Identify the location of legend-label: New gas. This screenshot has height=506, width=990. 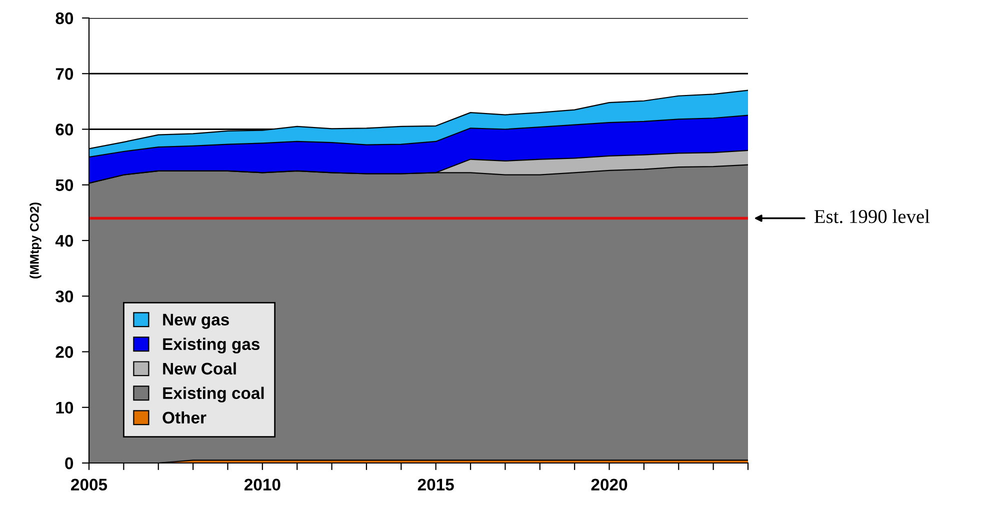
(196, 321).